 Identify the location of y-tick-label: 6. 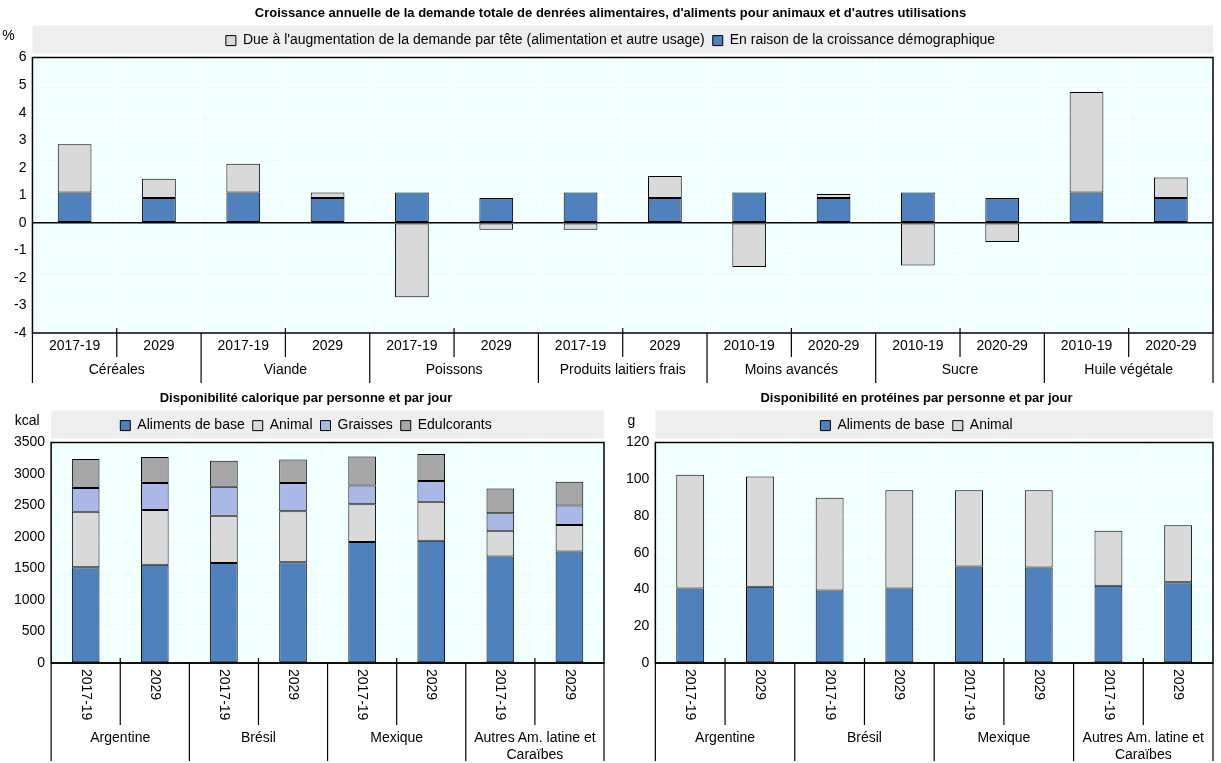
(22, 56).